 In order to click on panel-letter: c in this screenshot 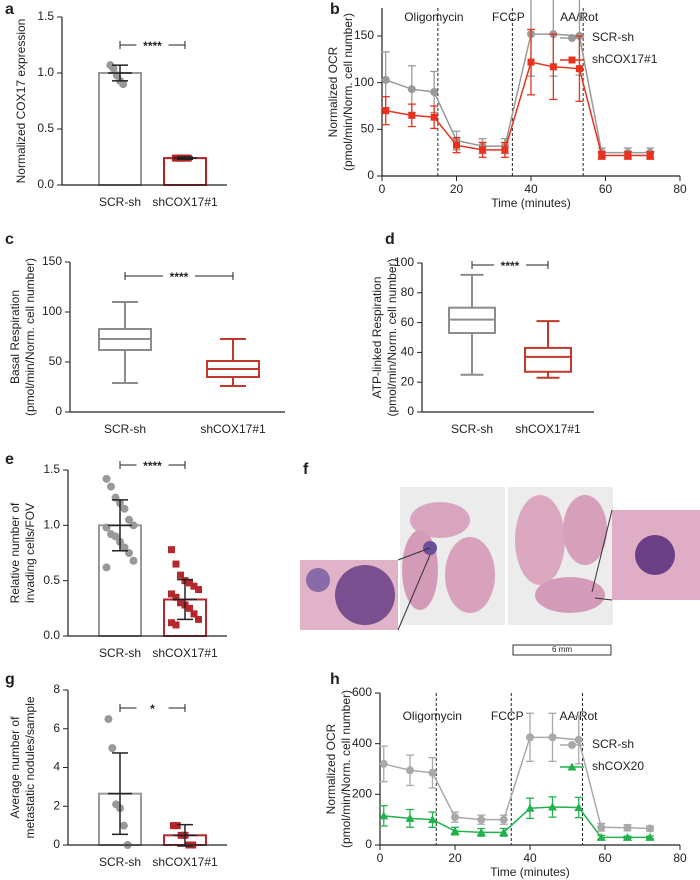, I will do `click(9, 239)`.